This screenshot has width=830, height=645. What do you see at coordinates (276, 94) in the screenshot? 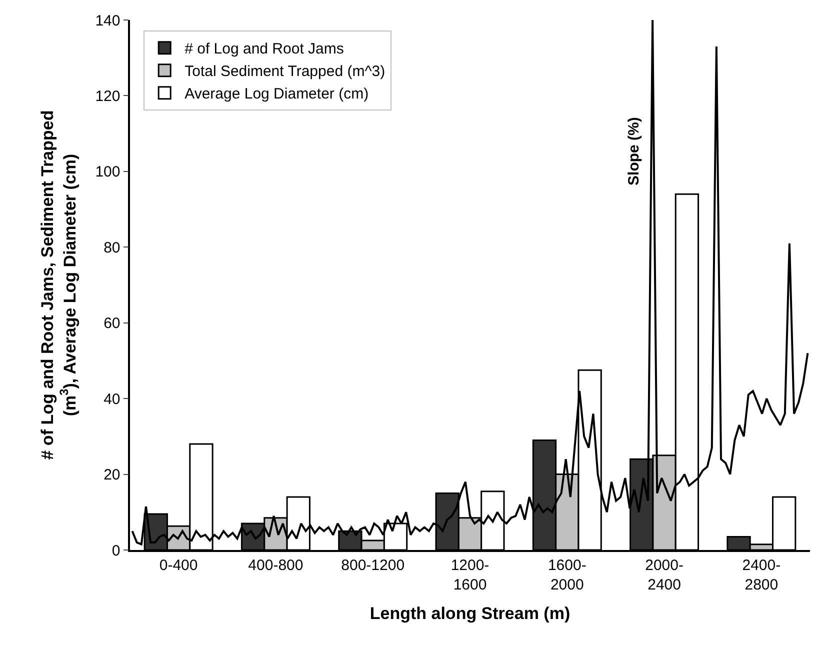
I see `legend-label: Average Log Diameter (cm)` at bounding box center [276, 94].